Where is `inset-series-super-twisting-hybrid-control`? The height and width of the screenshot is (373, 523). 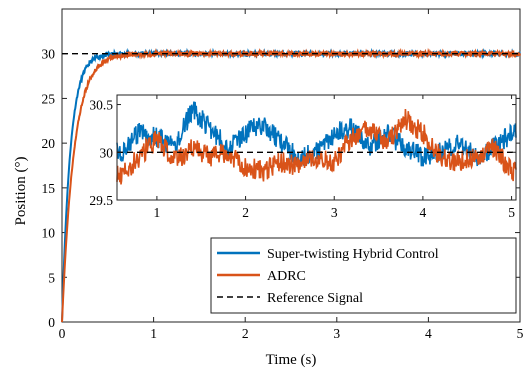
inset-series-super-twisting-hybrid-control is located at coordinates (316, 134).